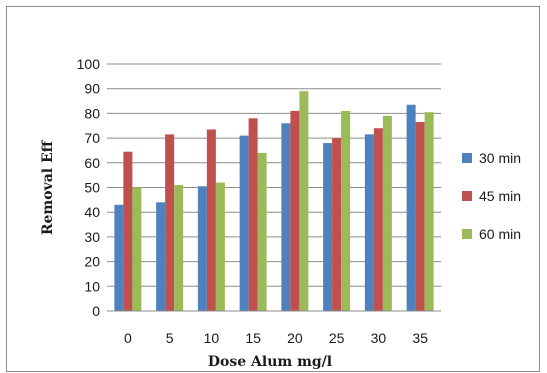 This screenshot has width=547, height=373. Describe the element at coordinates (420, 338) in the screenshot. I see `x-tick-label: 35` at that location.